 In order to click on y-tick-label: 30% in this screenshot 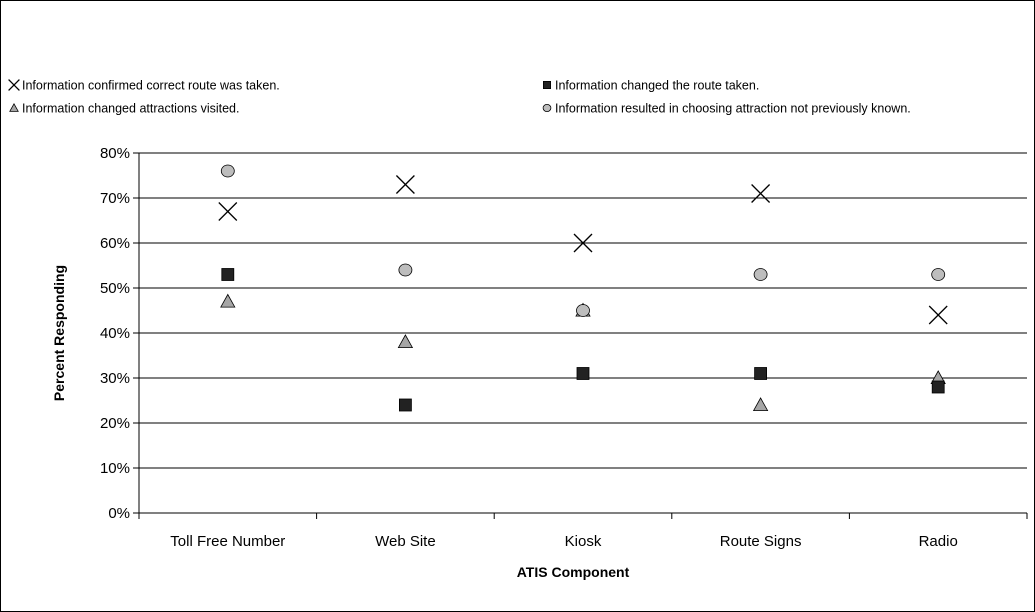, I will do `click(115, 378)`.